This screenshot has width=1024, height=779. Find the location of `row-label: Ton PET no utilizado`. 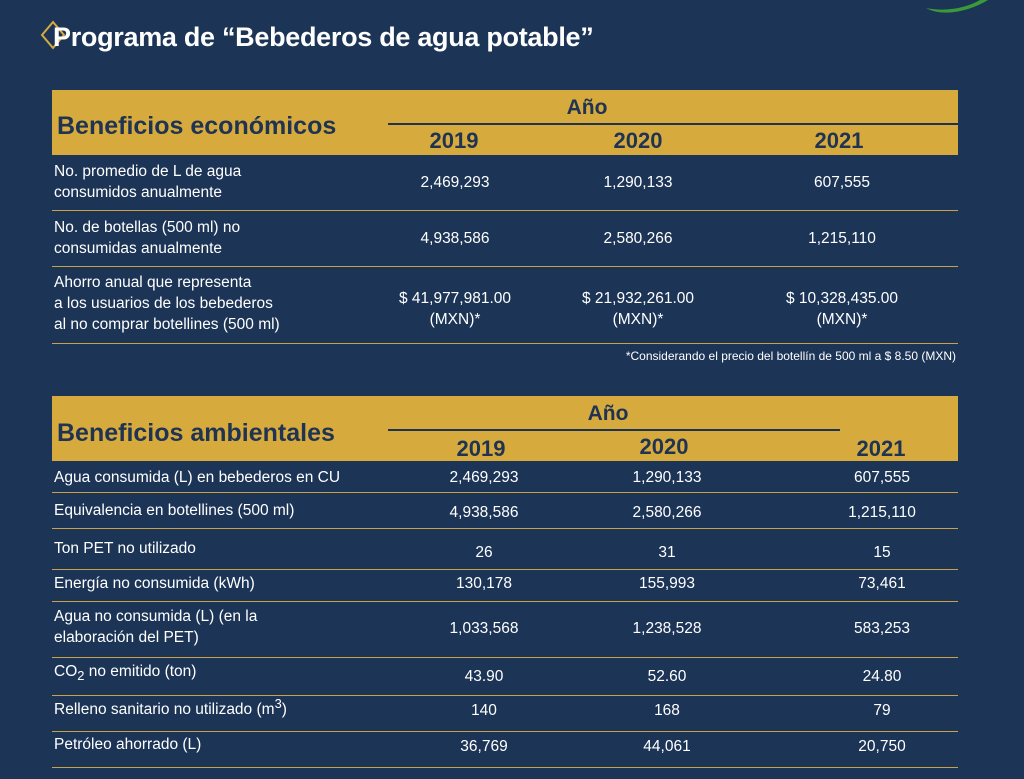

row-label: Ton PET no utilizado is located at coordinates (125, 548).